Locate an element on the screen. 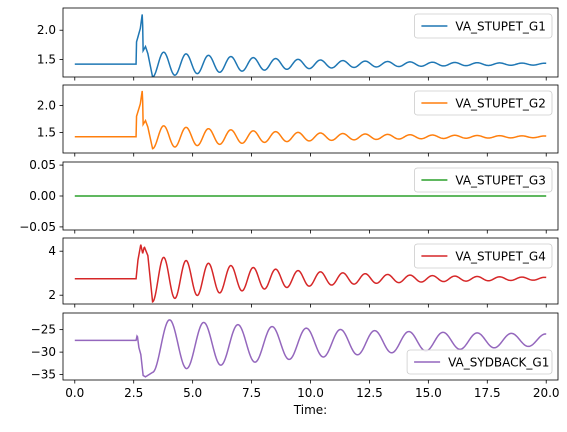 The image size is (567, 432). x-tick-label: 0.0 is located at coordinates (74, 393).